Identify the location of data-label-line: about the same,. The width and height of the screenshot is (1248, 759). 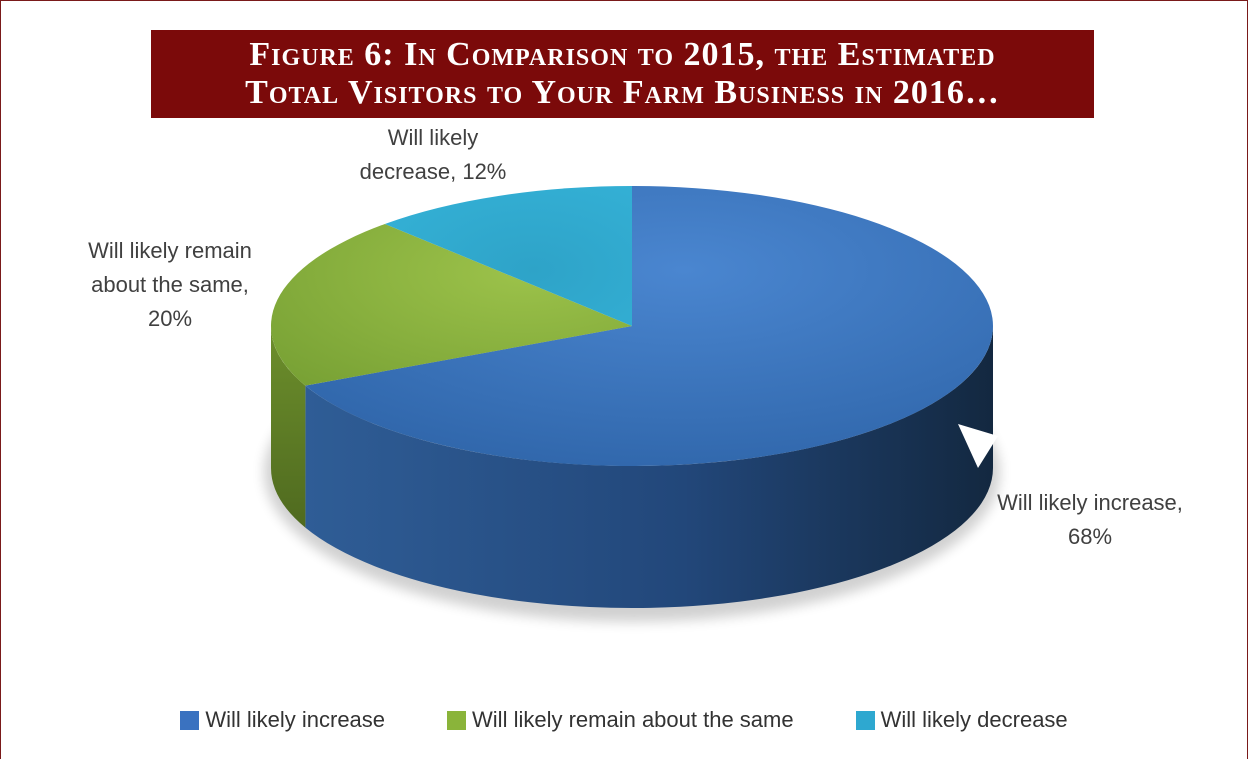
(170, 284).